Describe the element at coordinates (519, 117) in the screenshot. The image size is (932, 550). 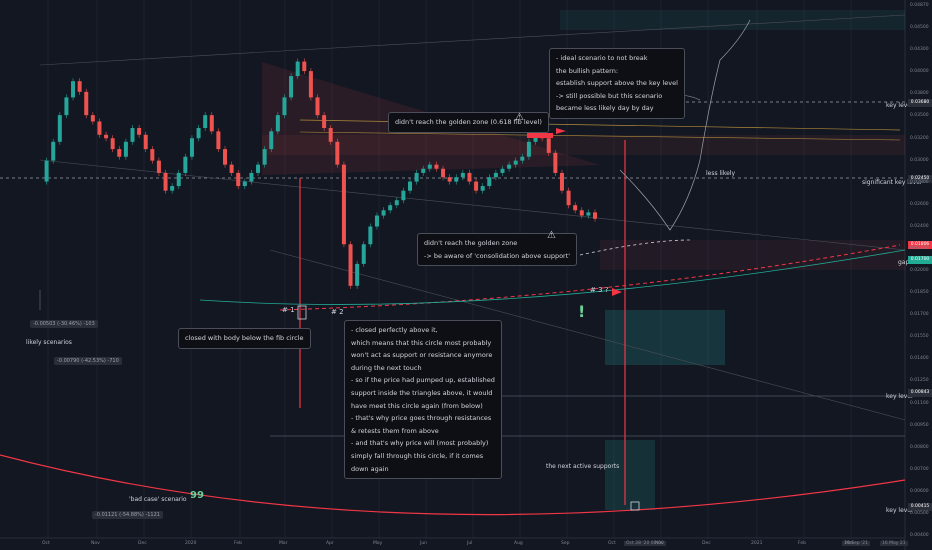
I see `warning-icon-top: ⚠` at that location.